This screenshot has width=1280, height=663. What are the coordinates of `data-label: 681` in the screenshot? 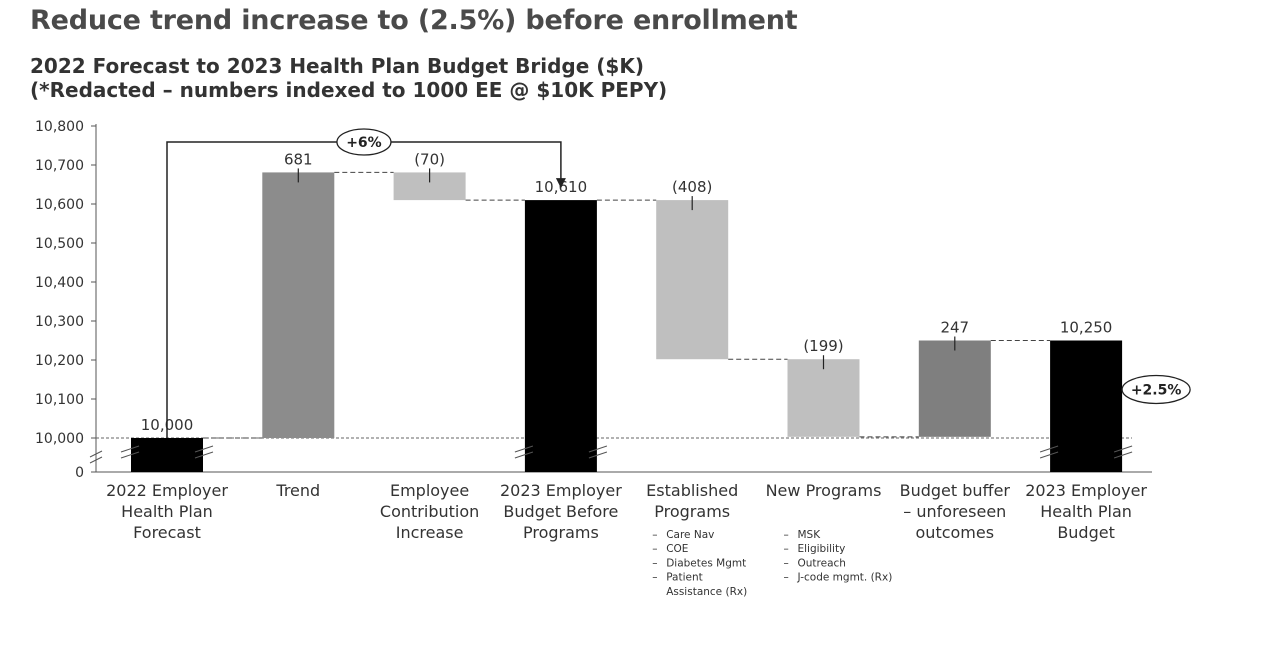 It's located at (298, 159).